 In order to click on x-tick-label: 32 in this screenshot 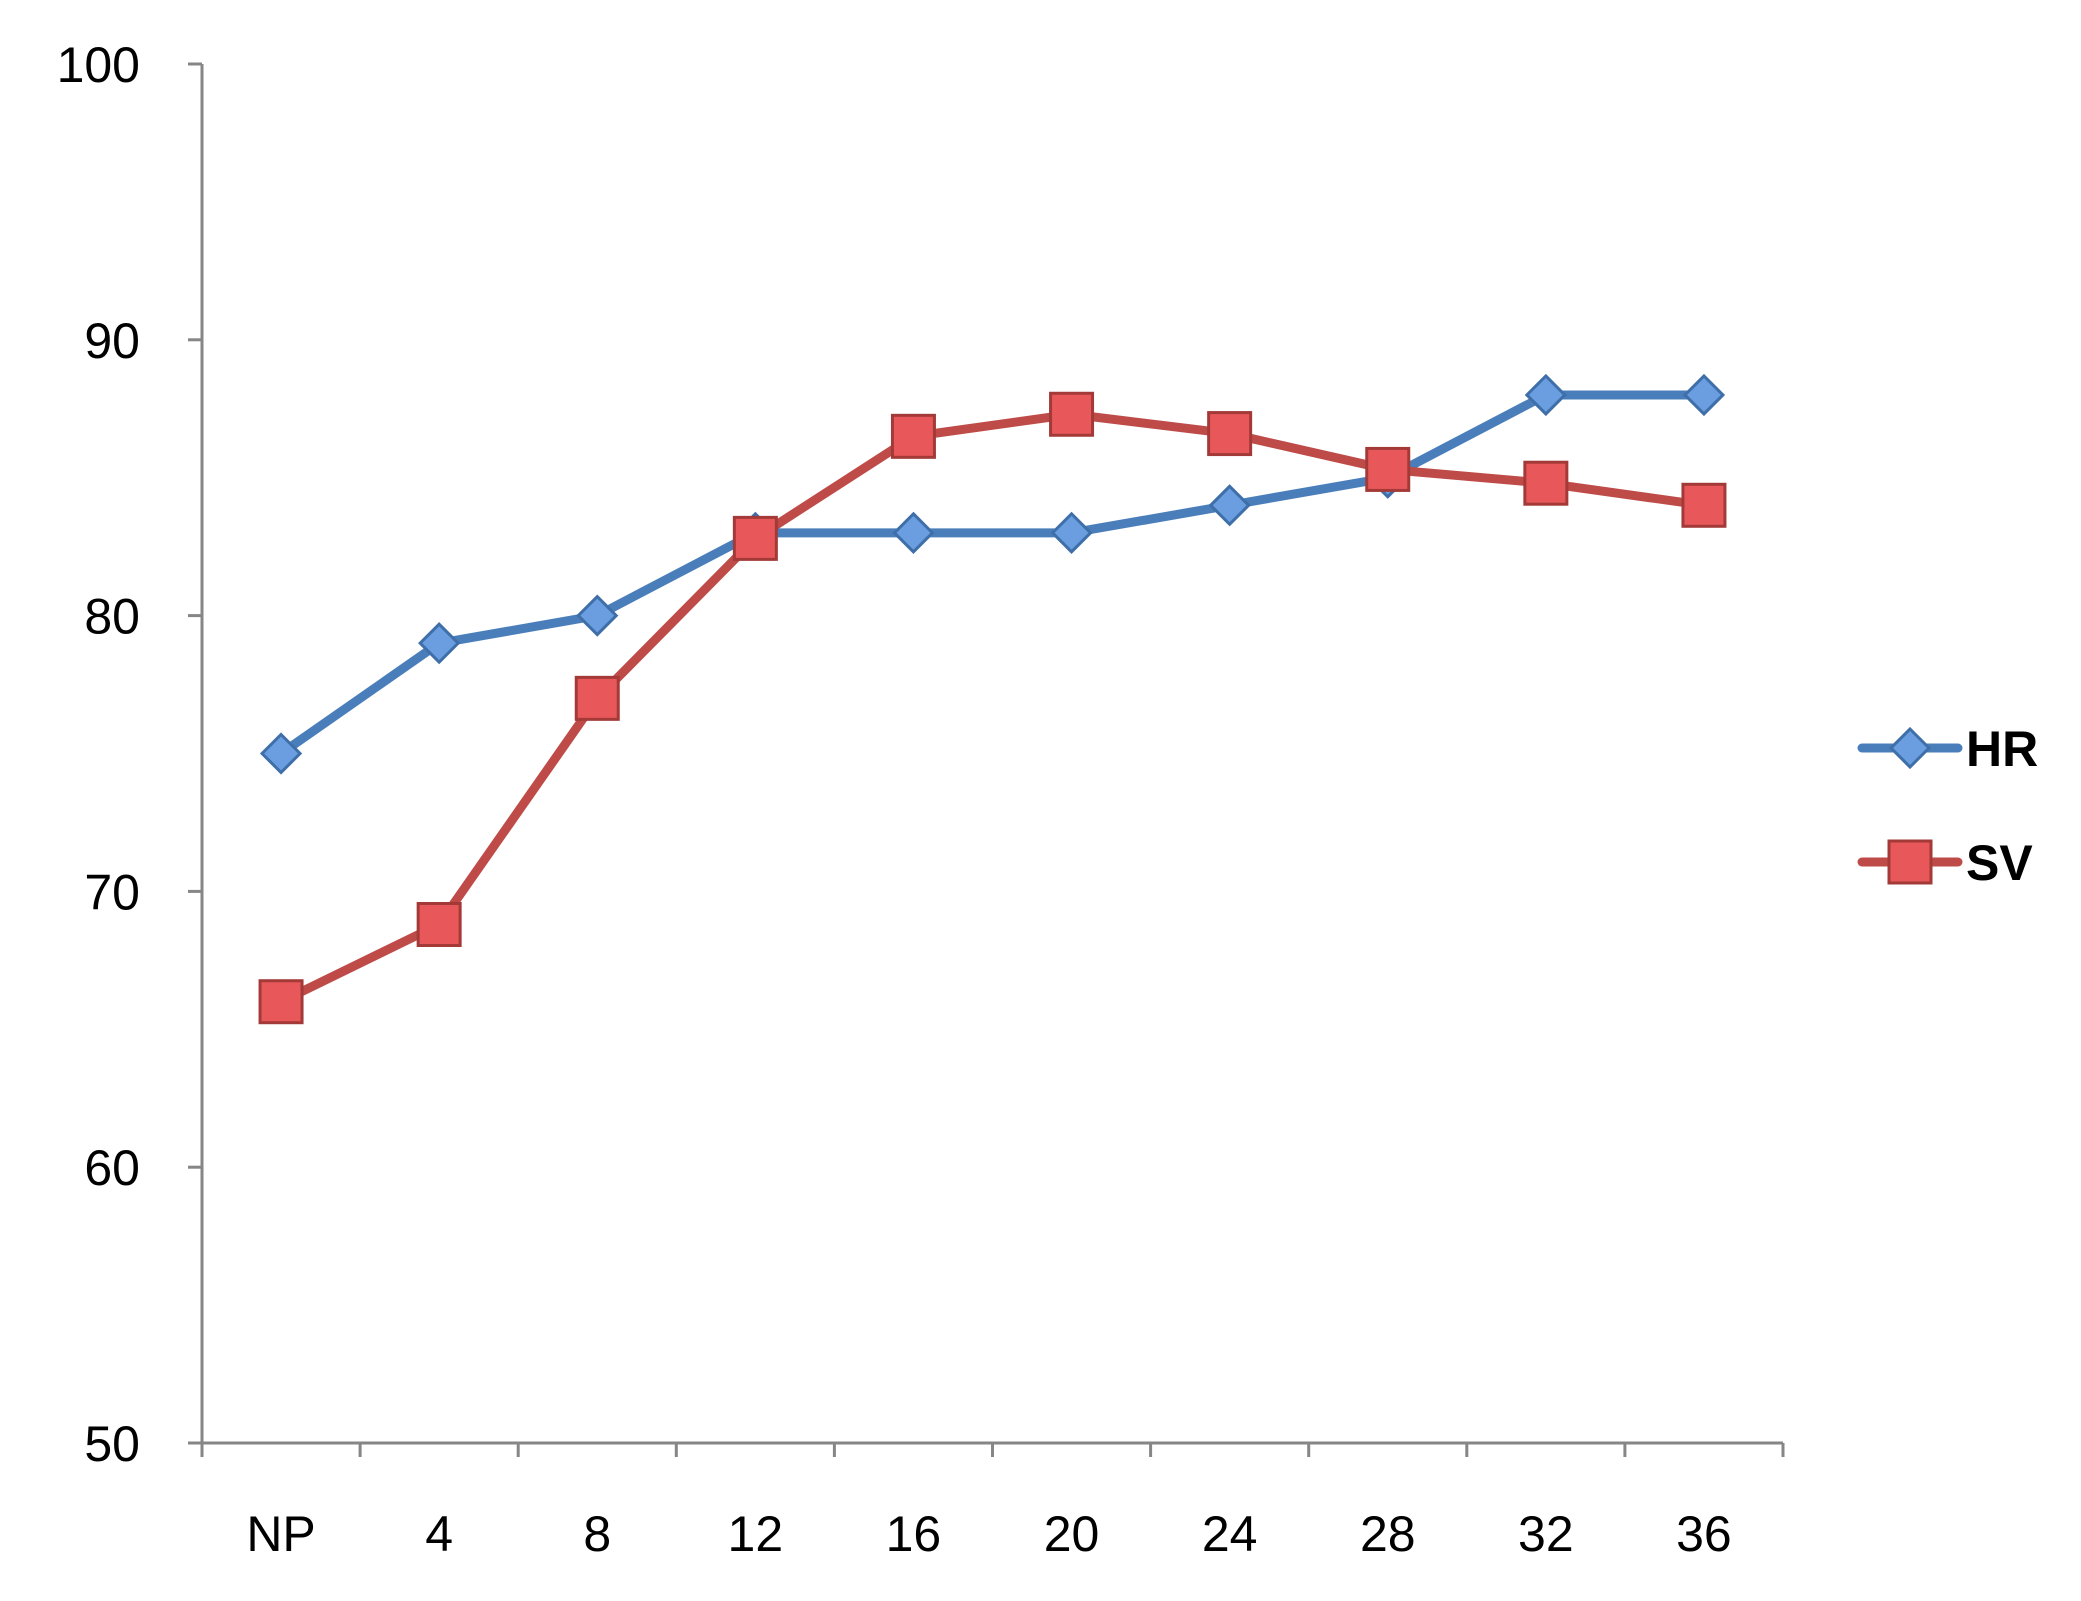, I will do `click(1546, 1534)`.